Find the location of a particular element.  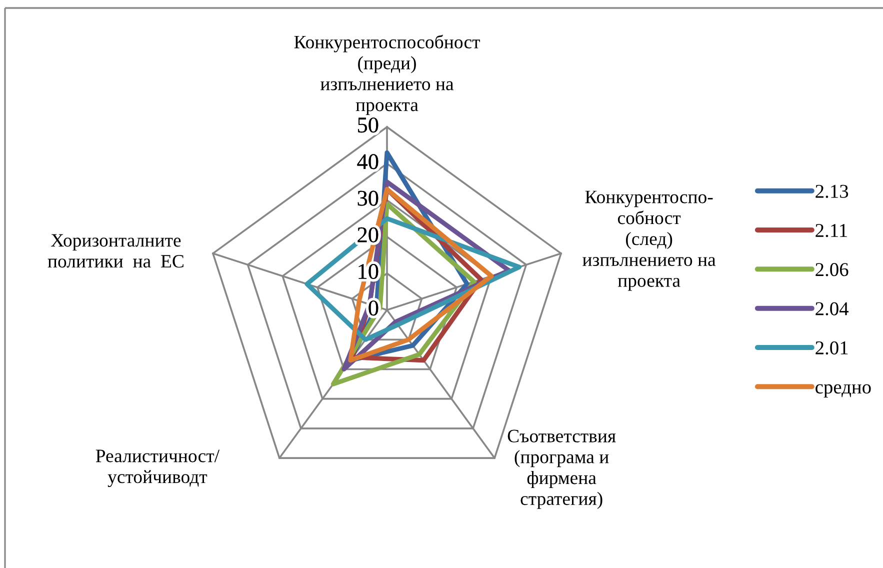

y-tick-label: 40 is located at coordinates (367, 162).